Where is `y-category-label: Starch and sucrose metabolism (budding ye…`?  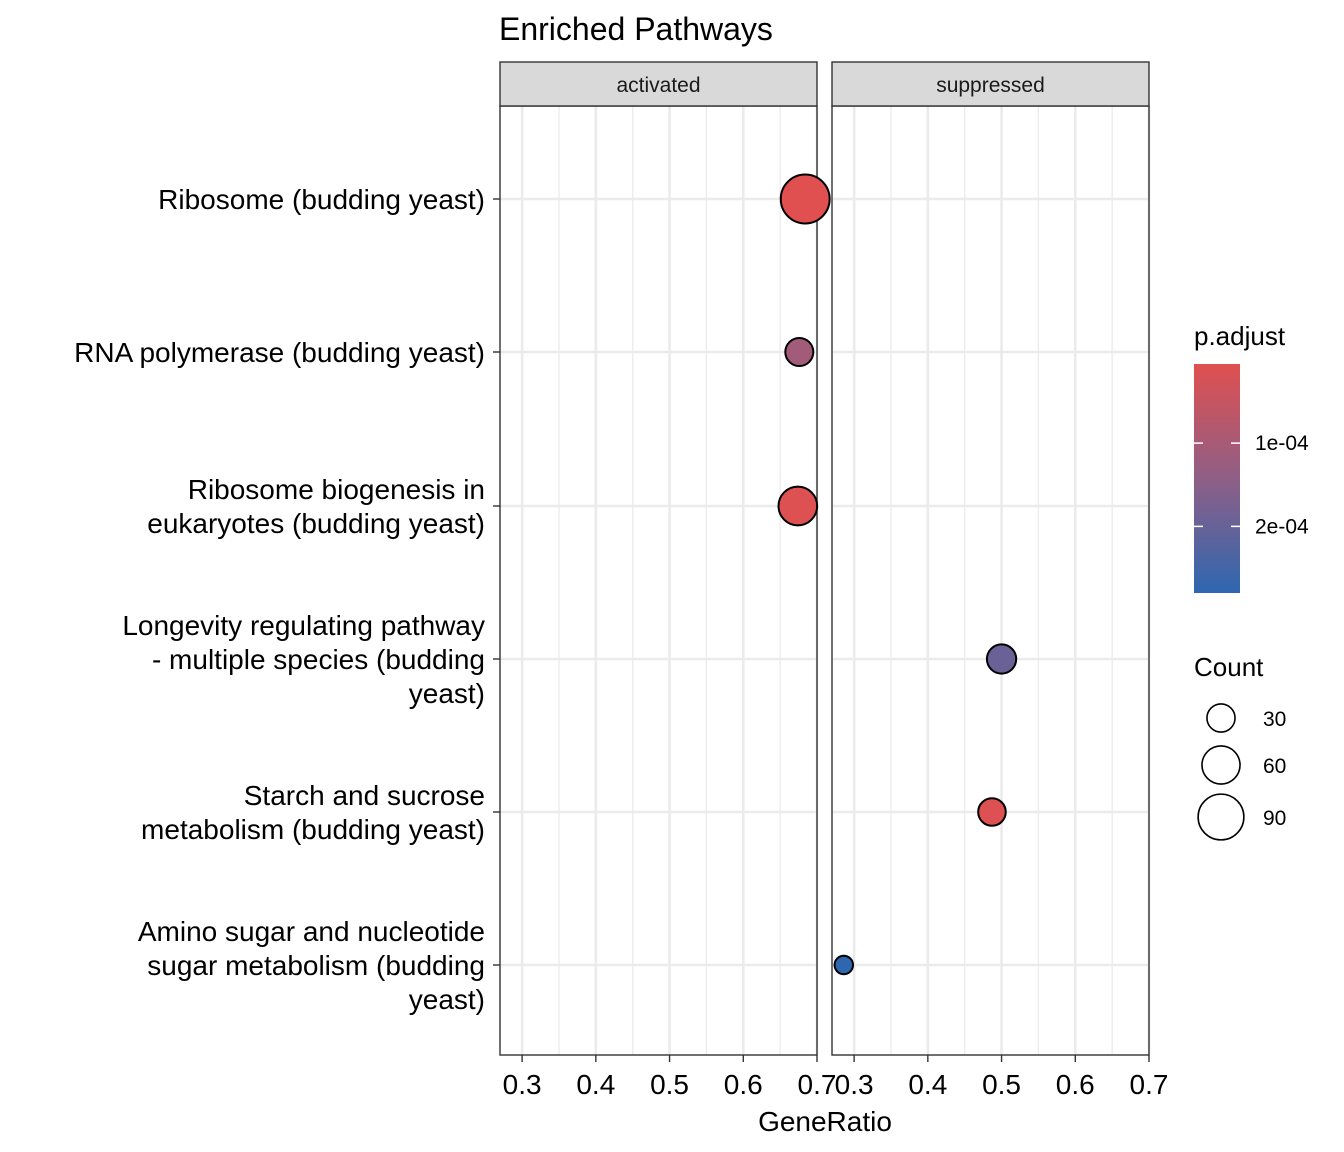
y-category-label: Starch and sucrose metabolism (budding ye… is located at coordinates (313, 812).